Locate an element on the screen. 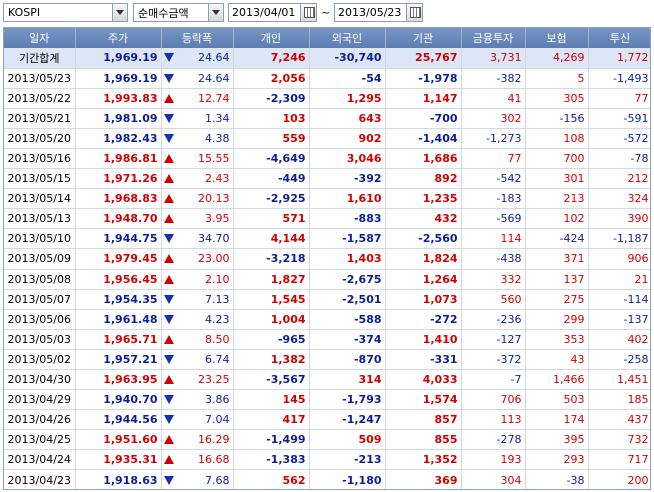 The height and width of the screenshot is (492, 654). table-header-row: 일자 주가 등락폭 개인 외국인 기관 금융투자 보험 투신 is located at coordinates (327, 38).